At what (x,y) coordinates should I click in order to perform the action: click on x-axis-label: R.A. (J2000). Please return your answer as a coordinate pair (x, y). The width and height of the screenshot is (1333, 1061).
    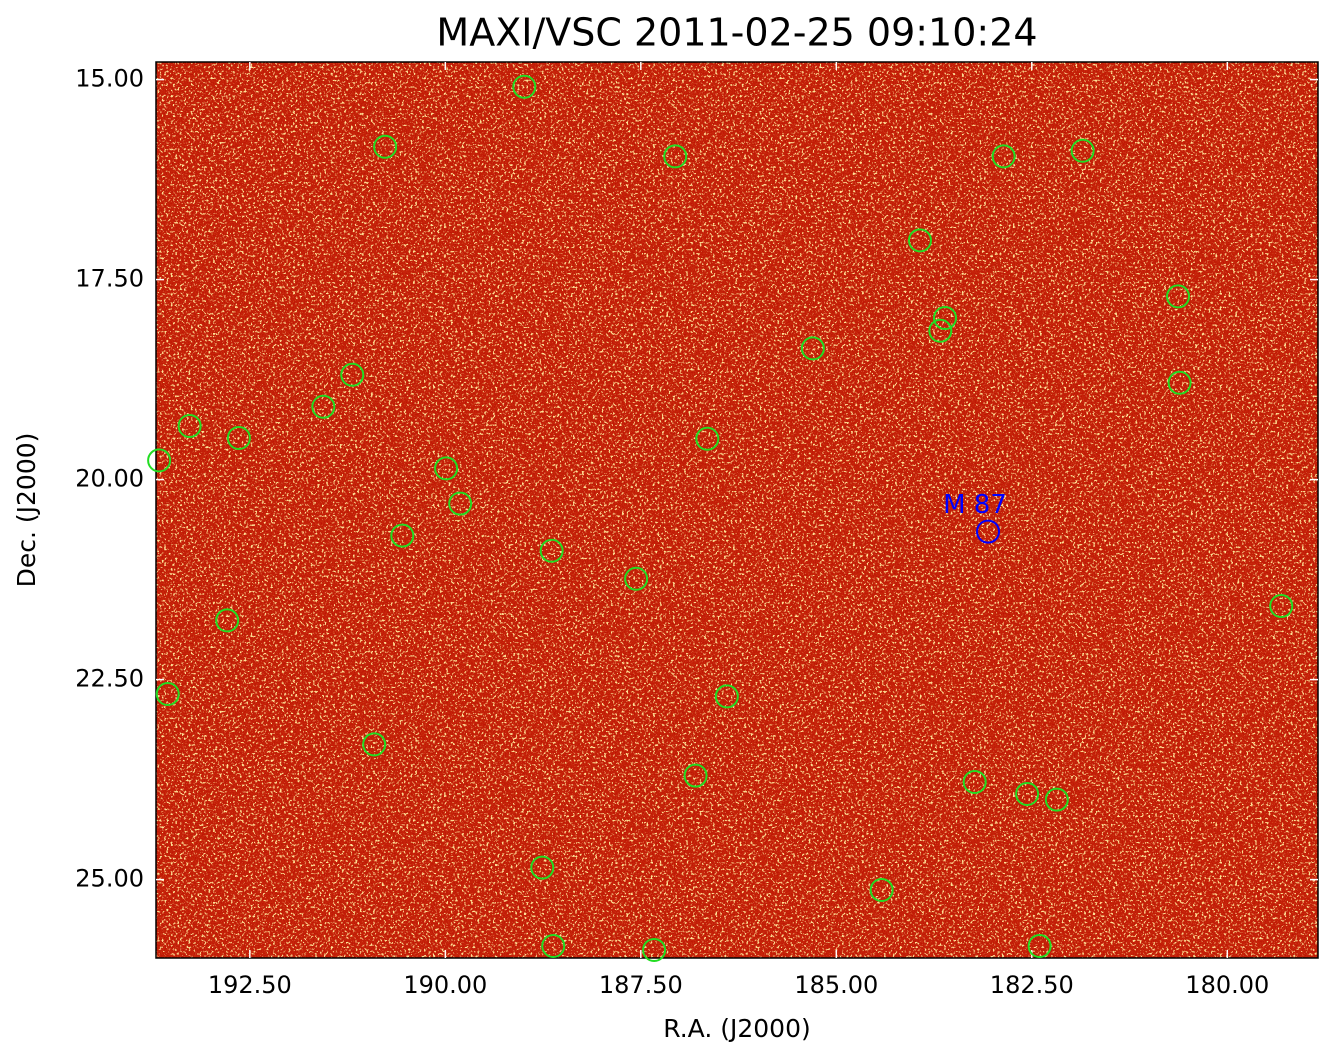
    Looking at the image, I should click on (737, 1028).